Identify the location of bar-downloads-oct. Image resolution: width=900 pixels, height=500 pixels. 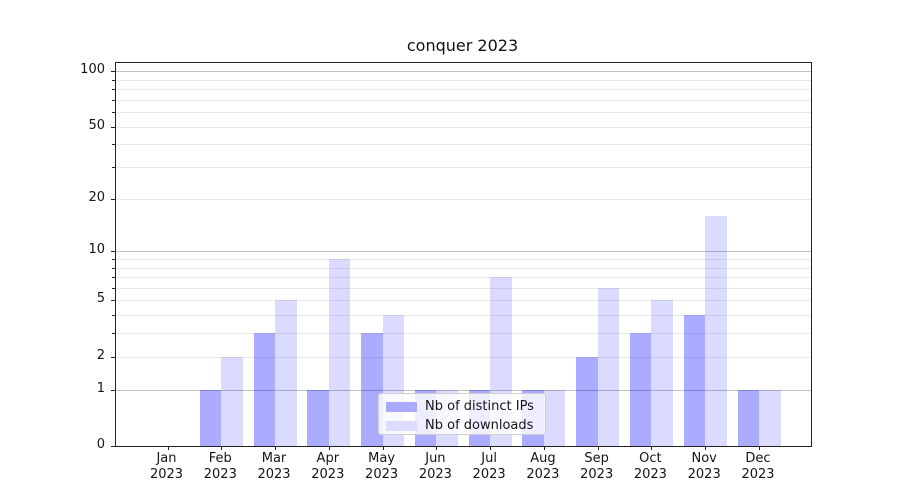
(662, 373).